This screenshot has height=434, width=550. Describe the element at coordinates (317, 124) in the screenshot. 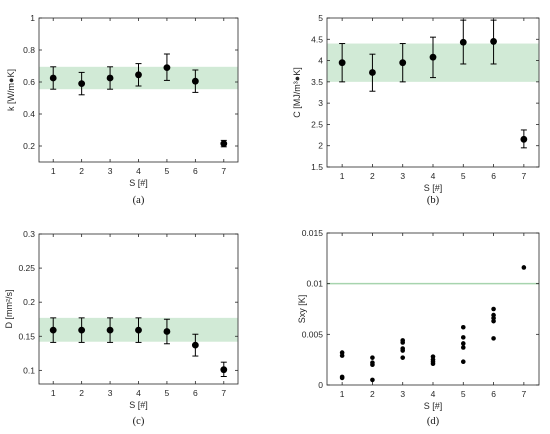

I see `y-tick-label: 2.5` at that location.